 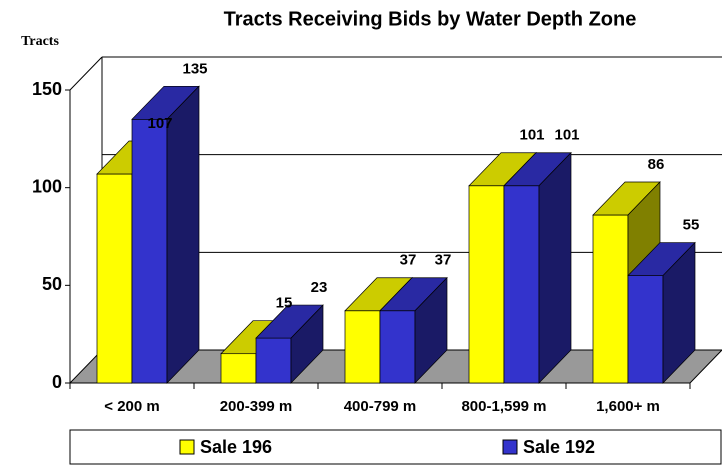 I want to click on legend-label: Sale 196, so click(x=236, y=447).